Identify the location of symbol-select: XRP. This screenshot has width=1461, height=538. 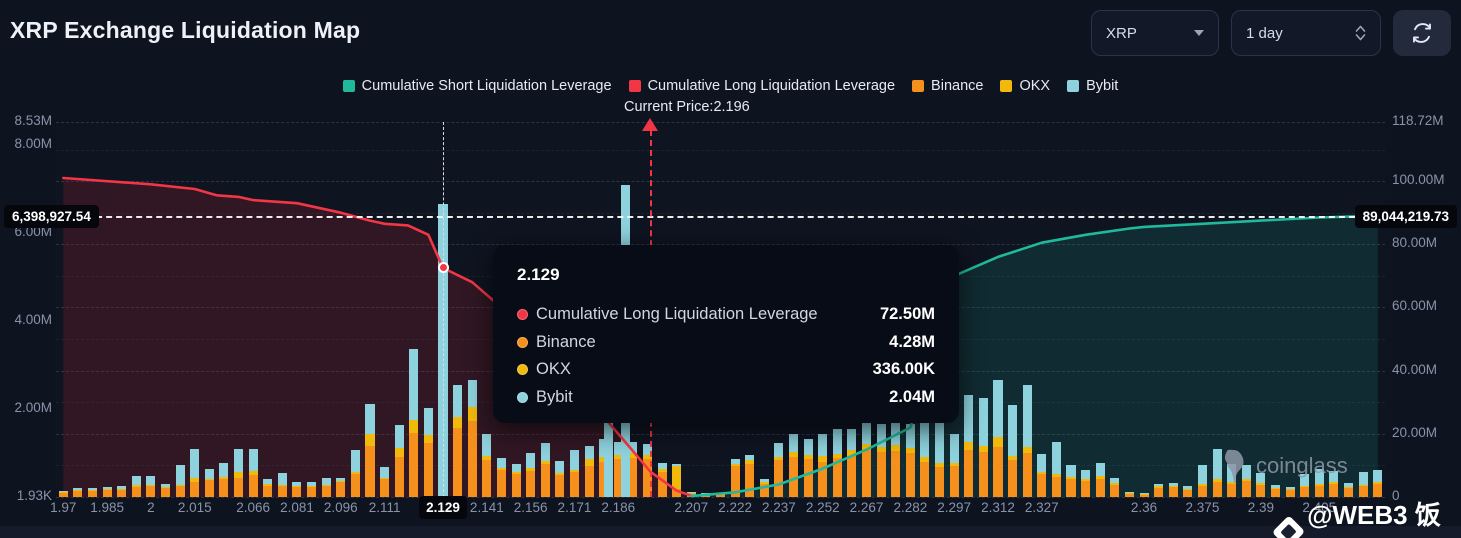
(1155, 33).